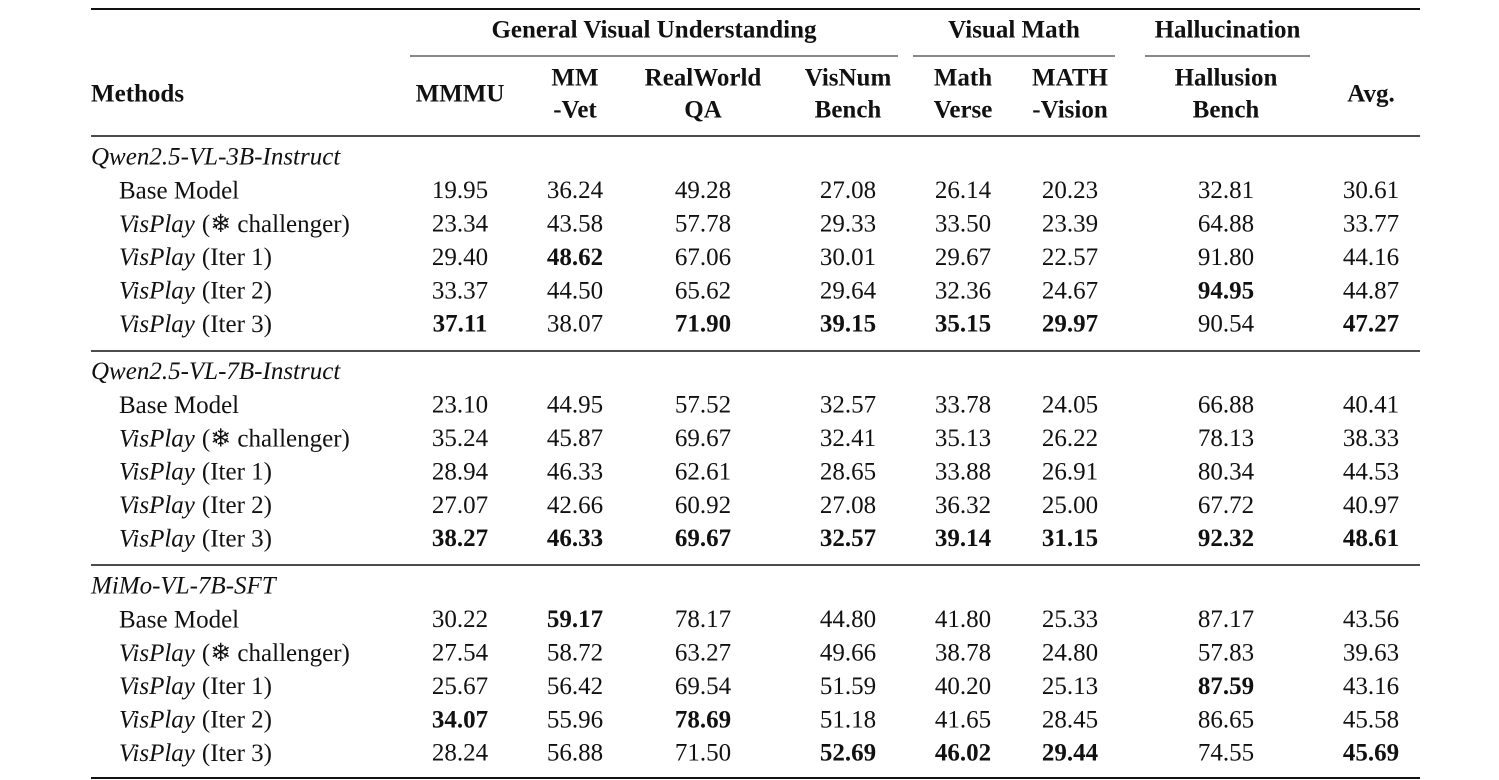 The image size is (1499, 780). What do you see at coordinates (1371, 190) in the screenshot?
I see `cell-value: 30.61` at bounding box center [1371, 190].